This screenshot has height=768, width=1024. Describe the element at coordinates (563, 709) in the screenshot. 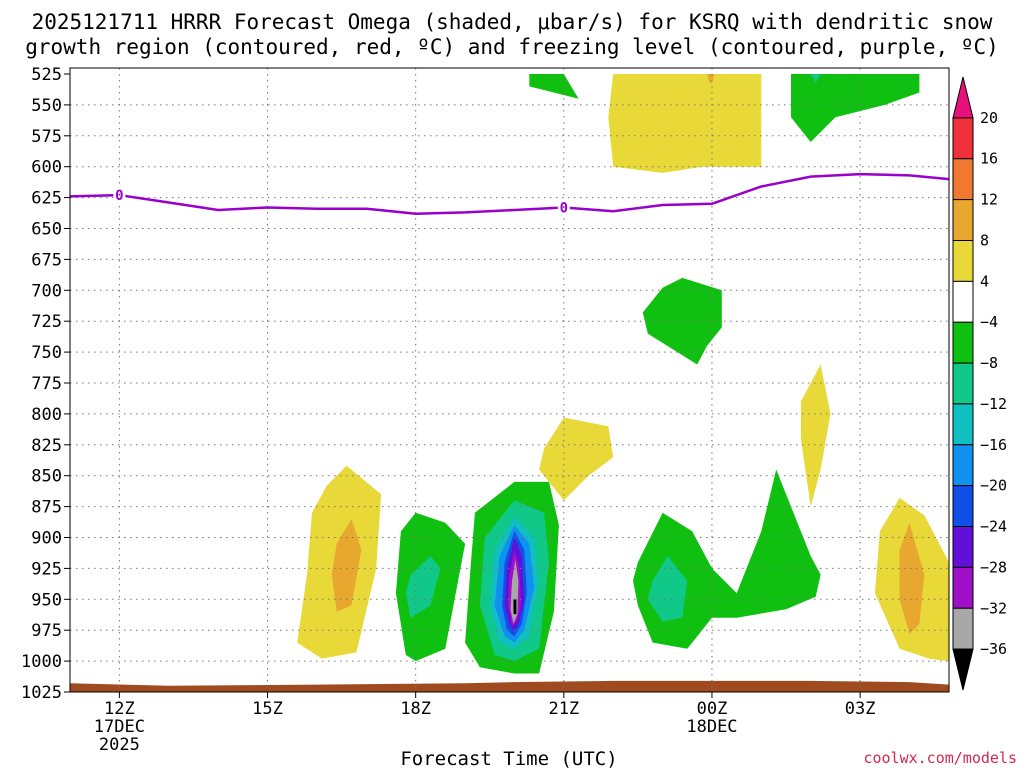

I see `x-tick-label: 21Z` at that location.